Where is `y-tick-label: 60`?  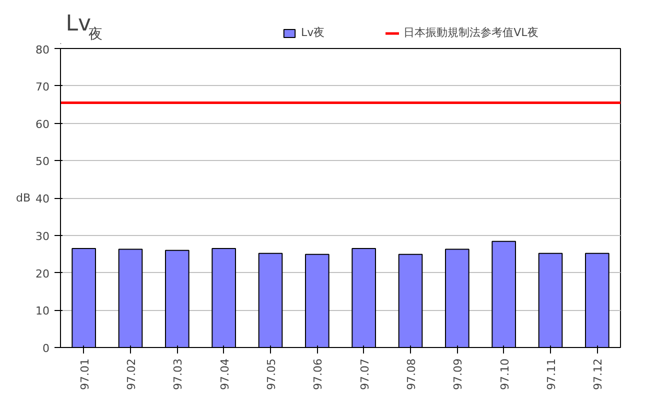 y-tick-label: 60 is located at coordinates (43, 124).